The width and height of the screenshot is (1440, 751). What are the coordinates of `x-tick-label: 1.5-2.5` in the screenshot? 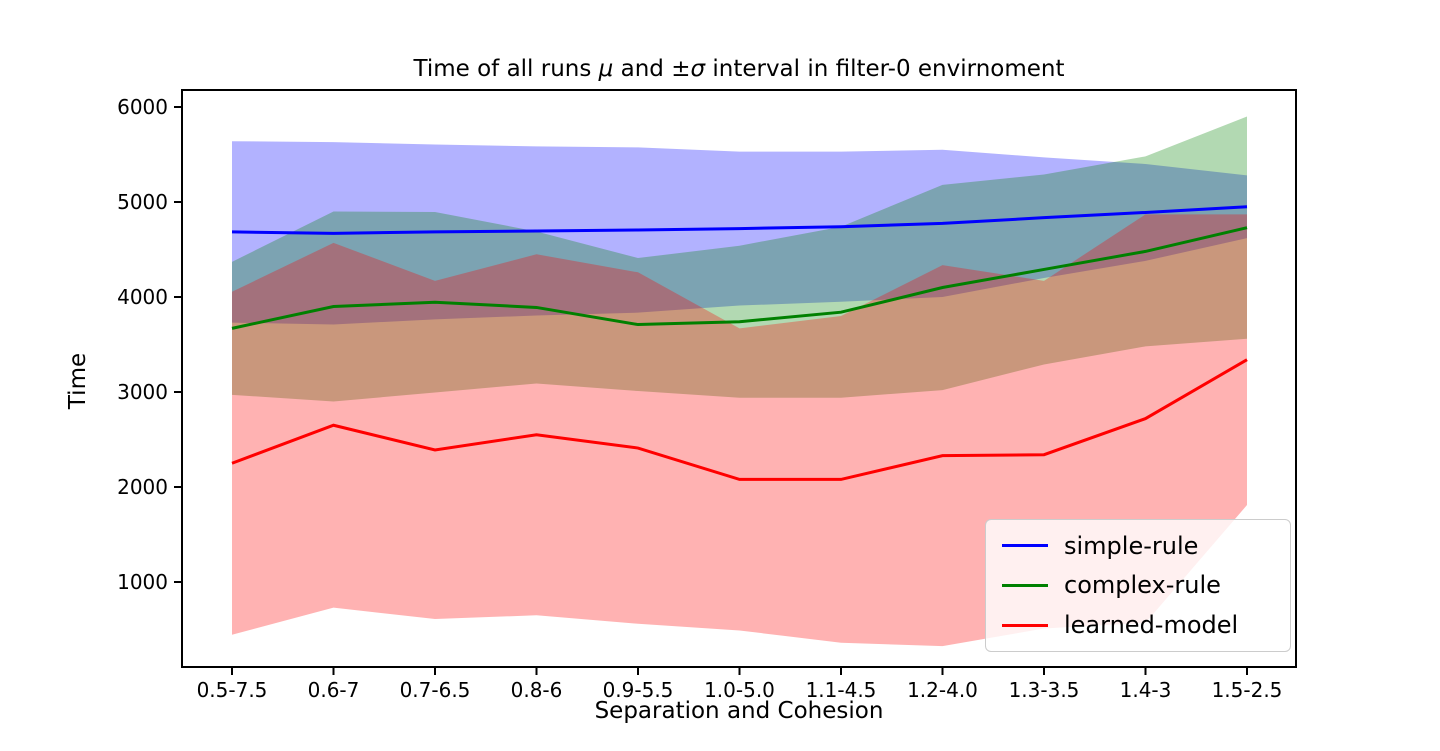 It's located at (1247, 690).